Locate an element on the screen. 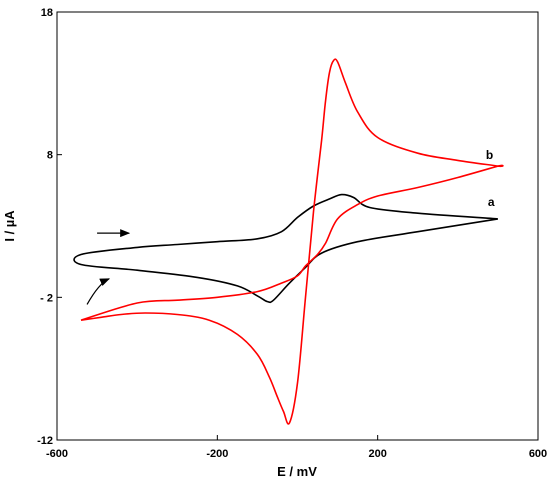  x-tick-label: -200 is located at coordinates (217, 454).